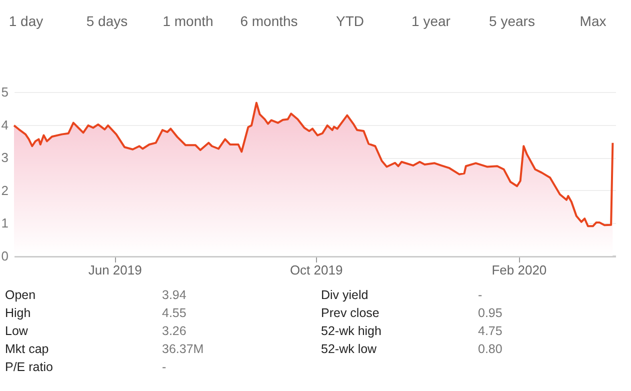  What do you see at coordinates (350, 21) in the screenshot?
I see `text: YTD` at bounding box center [350, 21].